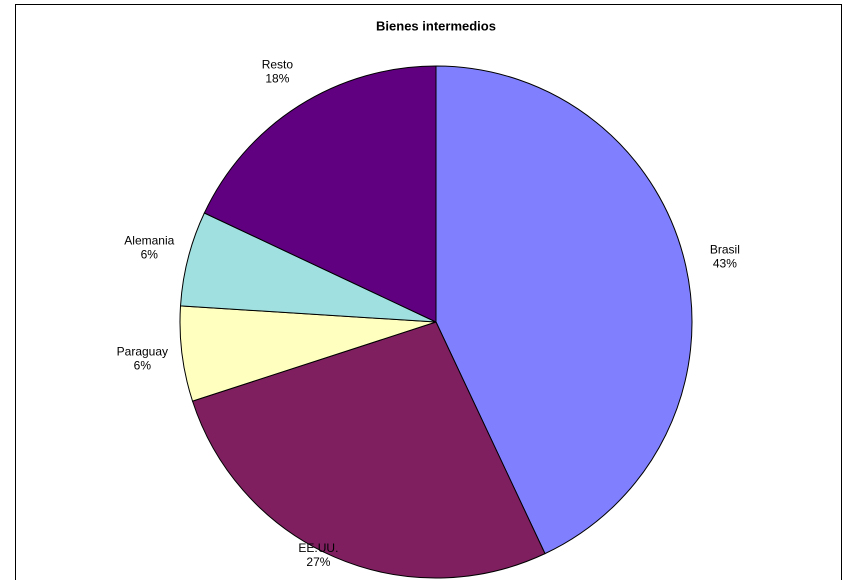 The image size is (857, 580). I want to click on slice-label: Paraguay, so click(142, 351).